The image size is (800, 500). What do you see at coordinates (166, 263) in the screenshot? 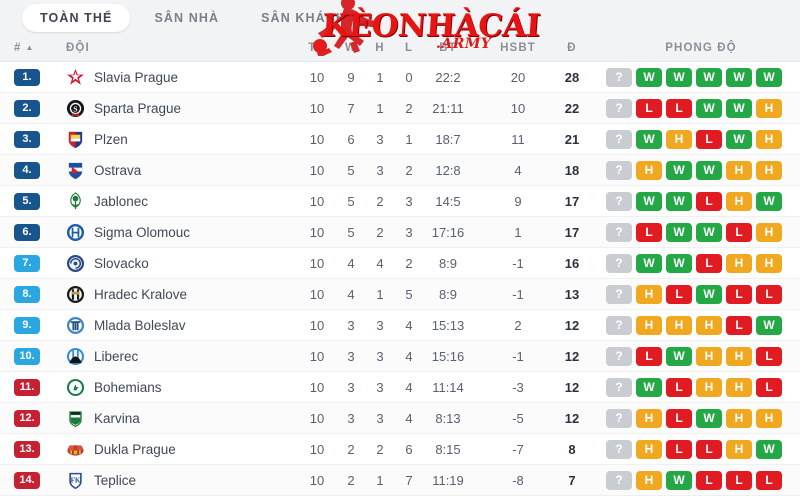
I see `team-cell: Slovacko` at bounding box center [166, 263].